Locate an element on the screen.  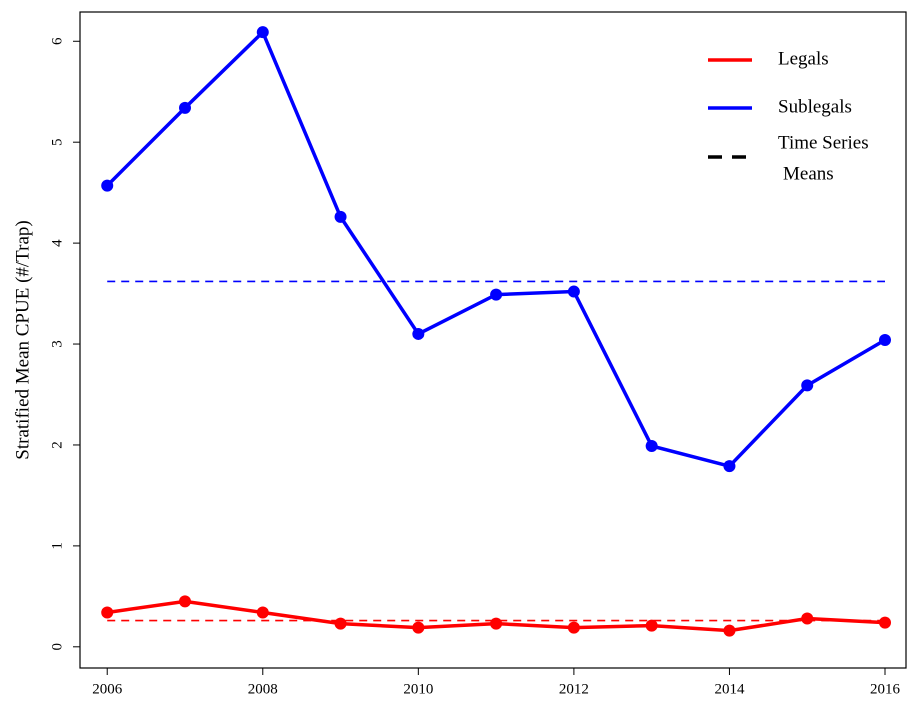
x-tick-label: 2012 is located at coordinates (574, 689).